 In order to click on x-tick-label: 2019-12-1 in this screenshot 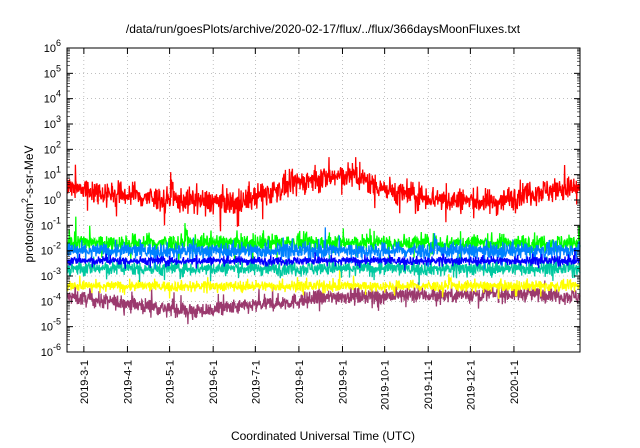, I will do `click(471, 385)`.